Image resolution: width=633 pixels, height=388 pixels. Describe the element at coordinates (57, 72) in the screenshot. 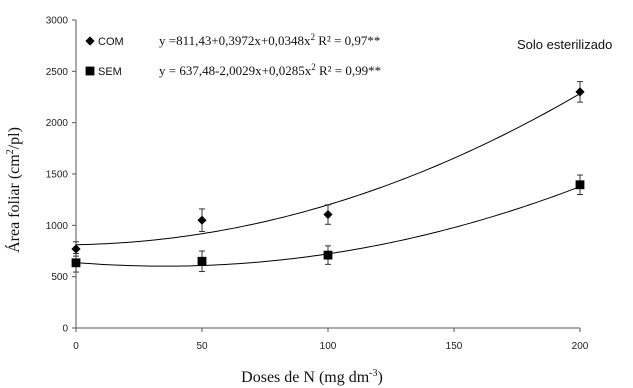

I see `y-tick-label: 2500` at that location.